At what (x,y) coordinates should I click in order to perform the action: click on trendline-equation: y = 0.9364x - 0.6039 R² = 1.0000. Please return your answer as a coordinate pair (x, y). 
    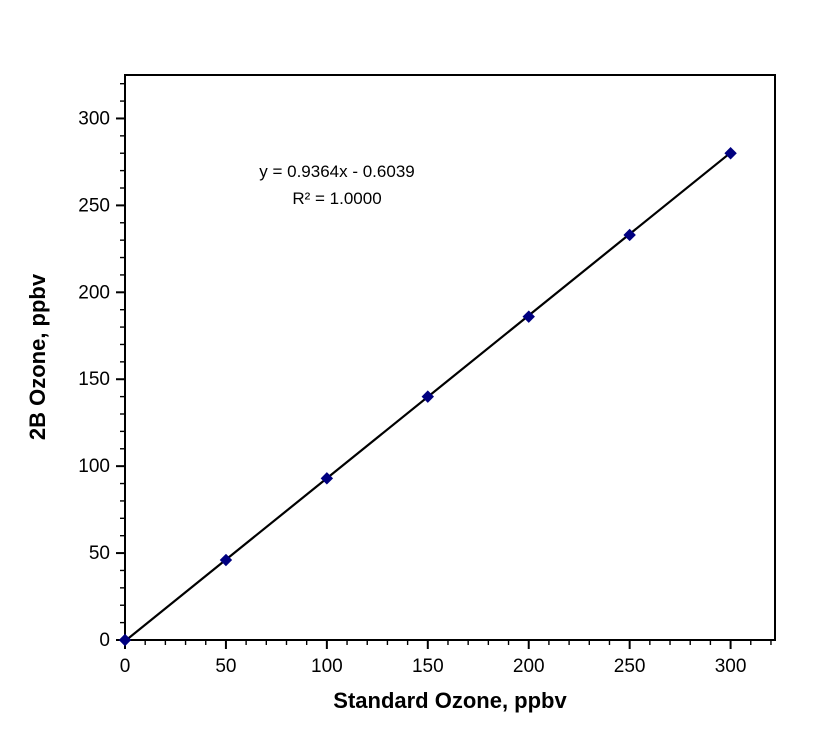
    Looking at the image, I should click on (337, 185).